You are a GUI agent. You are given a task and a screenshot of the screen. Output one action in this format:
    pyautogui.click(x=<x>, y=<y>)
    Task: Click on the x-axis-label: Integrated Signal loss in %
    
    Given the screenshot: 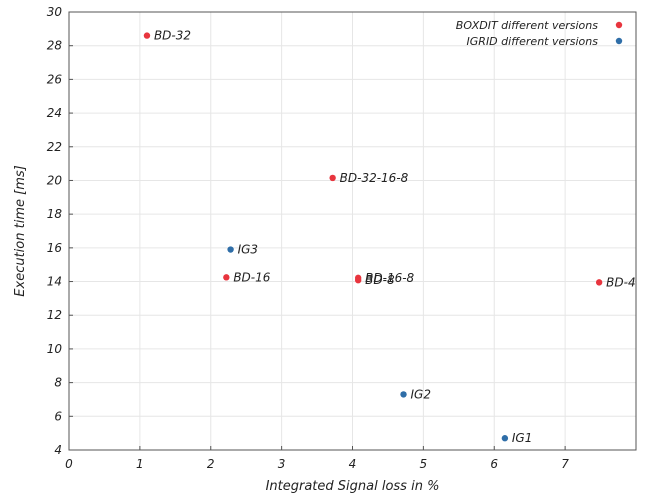 What is the action you would take?
    pyautogui.click(x=353, y=486)
    